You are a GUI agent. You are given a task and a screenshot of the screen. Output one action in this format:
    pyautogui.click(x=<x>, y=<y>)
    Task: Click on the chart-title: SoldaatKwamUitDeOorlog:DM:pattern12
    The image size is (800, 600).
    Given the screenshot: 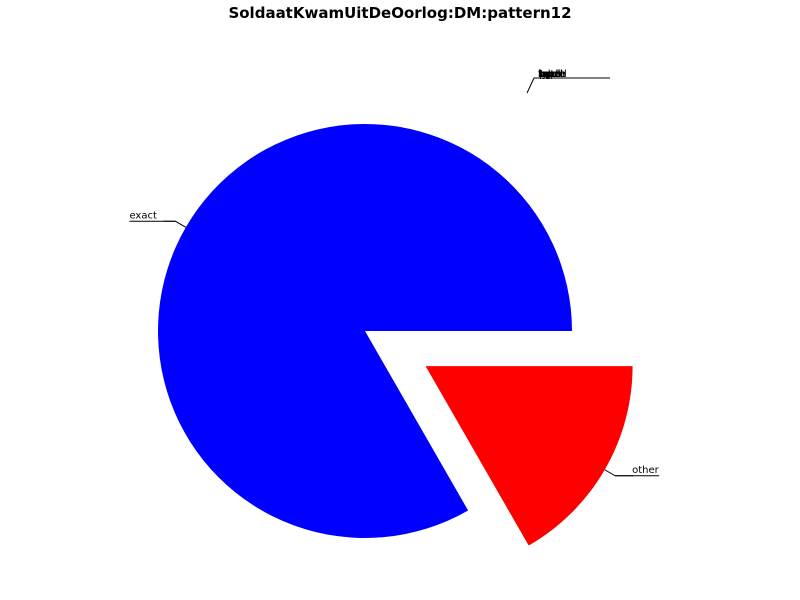 What is the action you would take?
    pyautogui.click(x=400, y=13)
    